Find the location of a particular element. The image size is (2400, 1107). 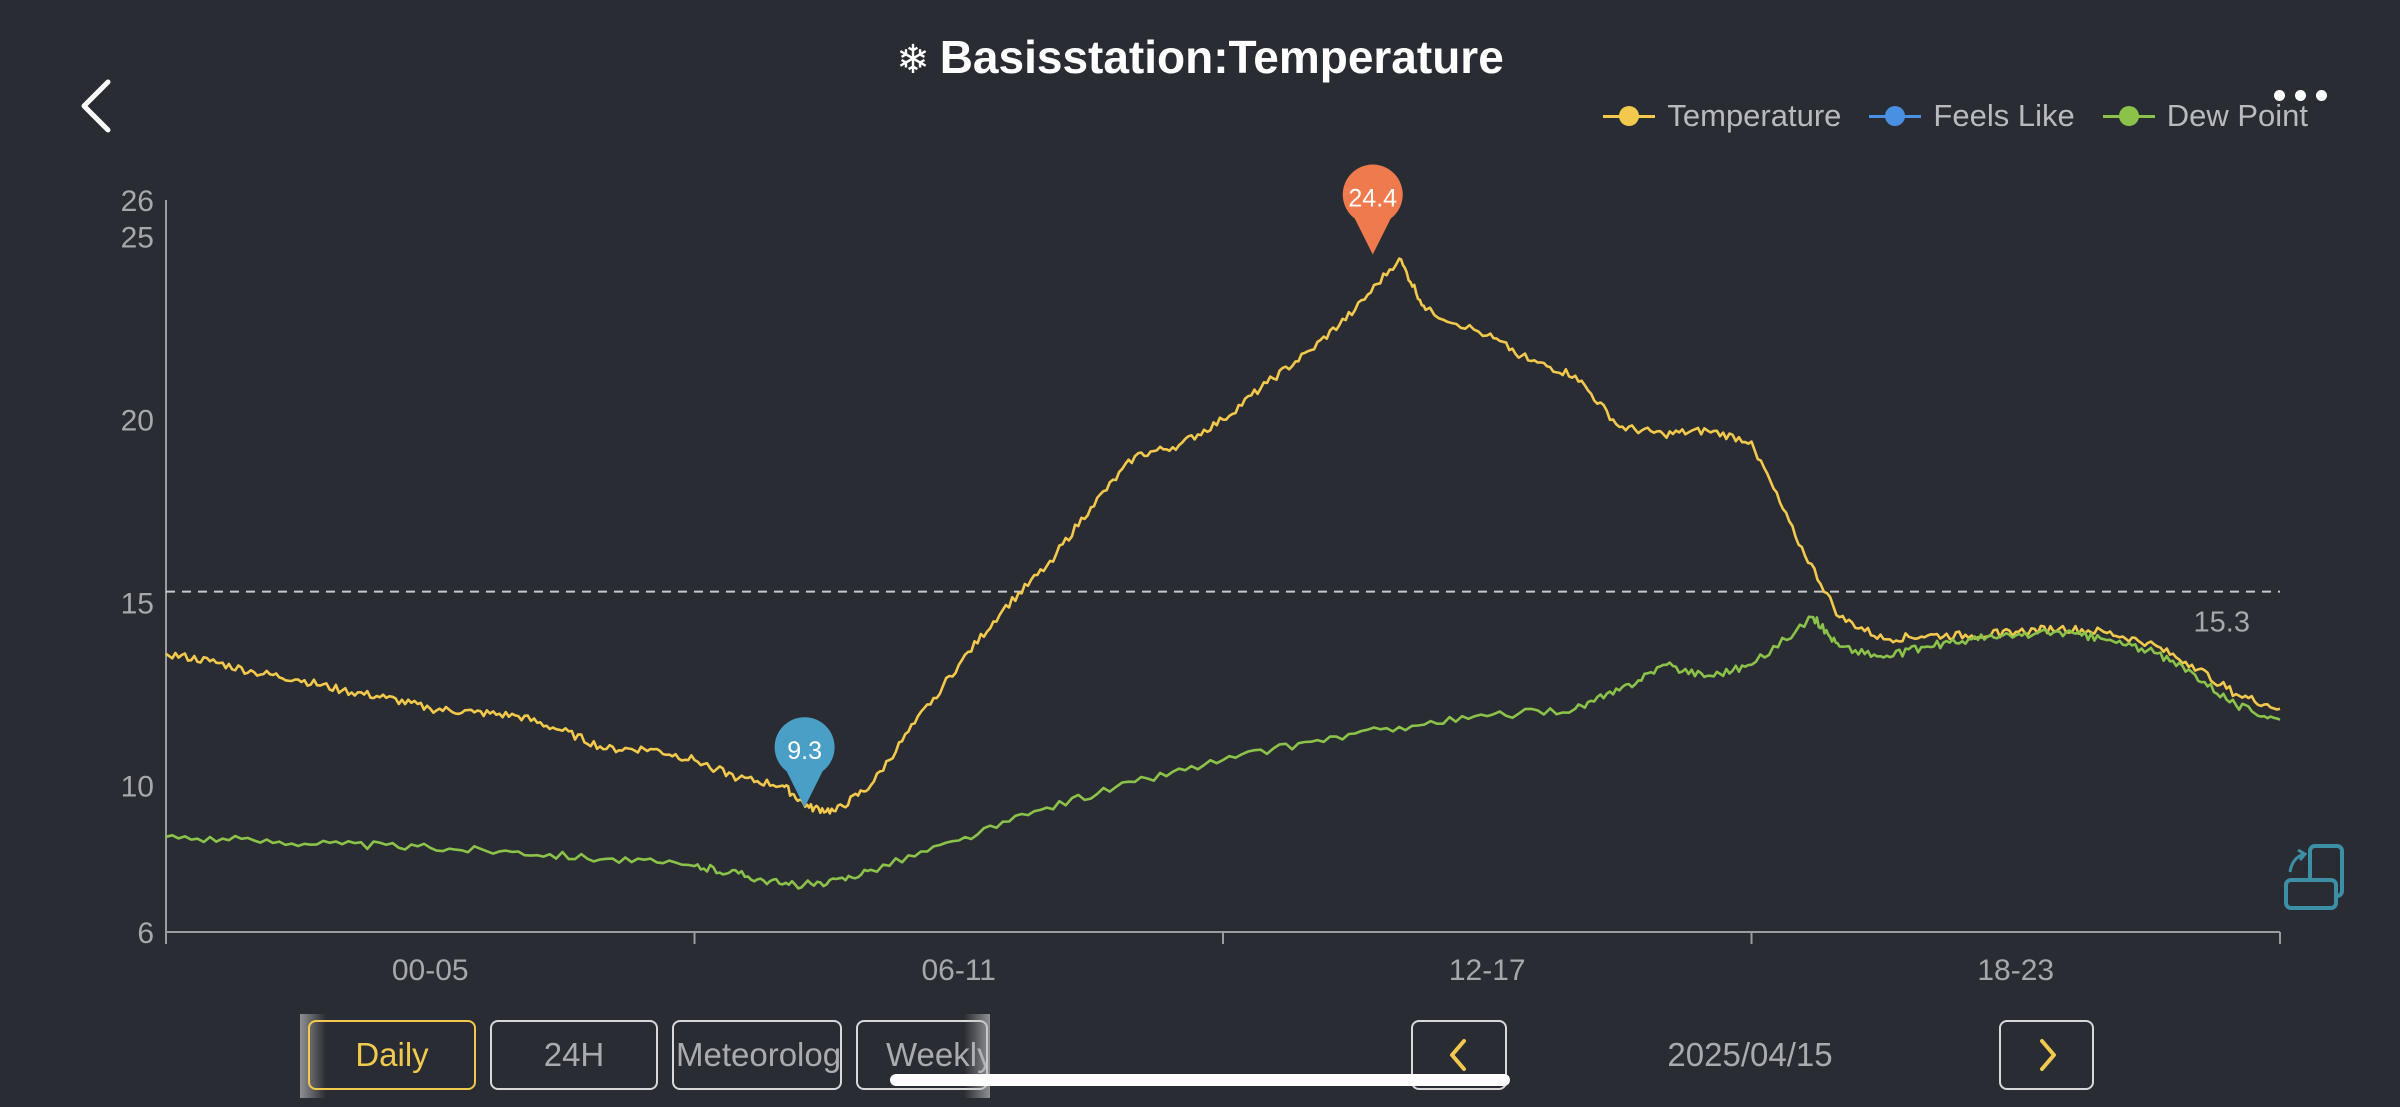

legend-temperature-label: Temperature is located at coordinates (1754, 115).